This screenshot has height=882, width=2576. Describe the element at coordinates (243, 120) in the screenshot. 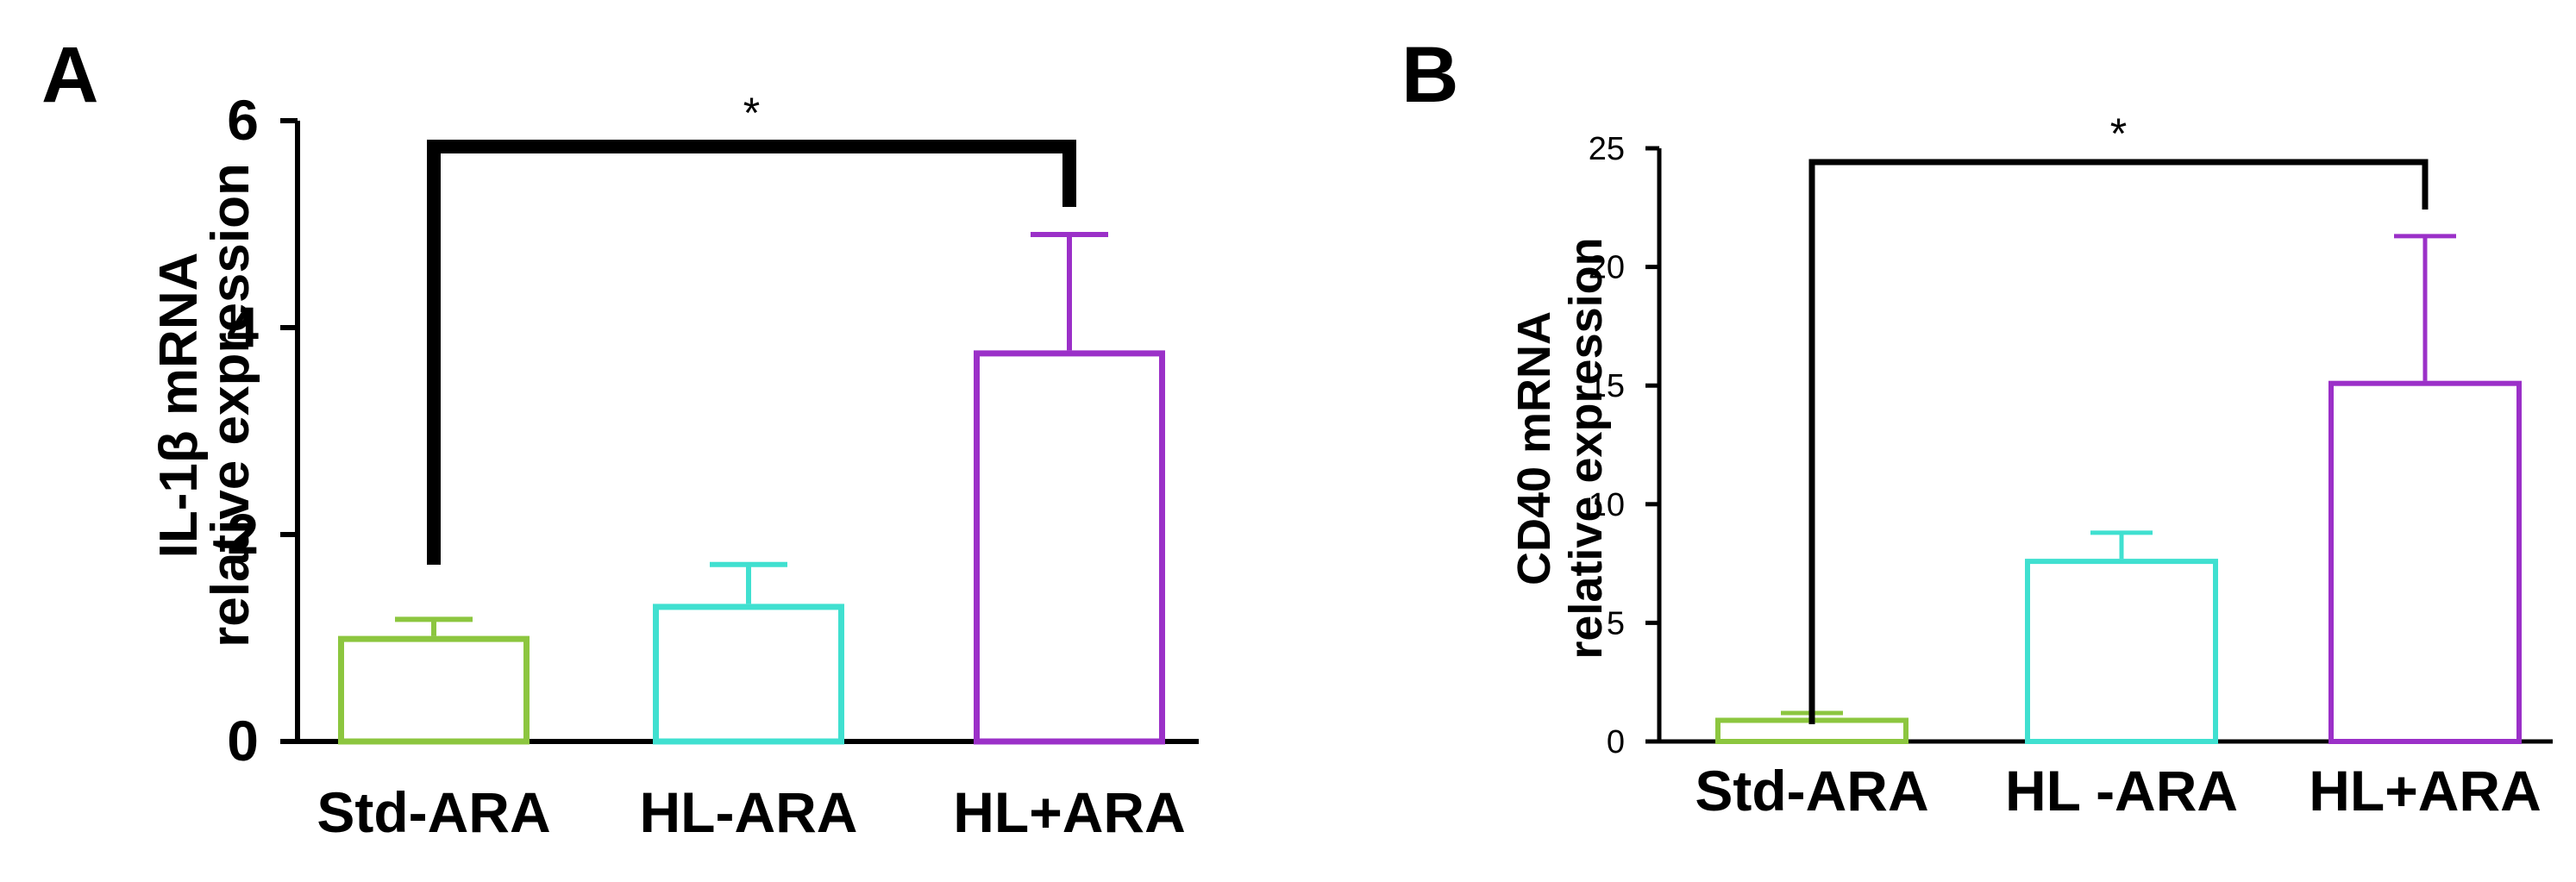

I see `y-tick-label: 6` at that location.